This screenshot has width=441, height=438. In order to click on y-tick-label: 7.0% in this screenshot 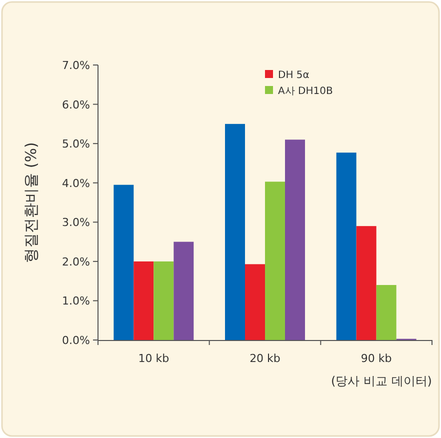, I will do `click(76, 65)`.